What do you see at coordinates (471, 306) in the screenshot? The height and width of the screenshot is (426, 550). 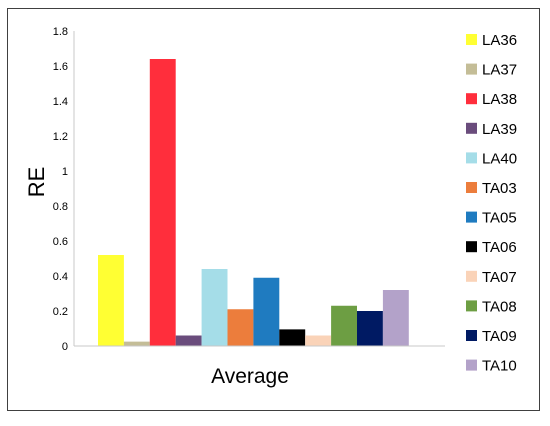 I see `legend-swatch-ta08` at bounding box center [471, 306].